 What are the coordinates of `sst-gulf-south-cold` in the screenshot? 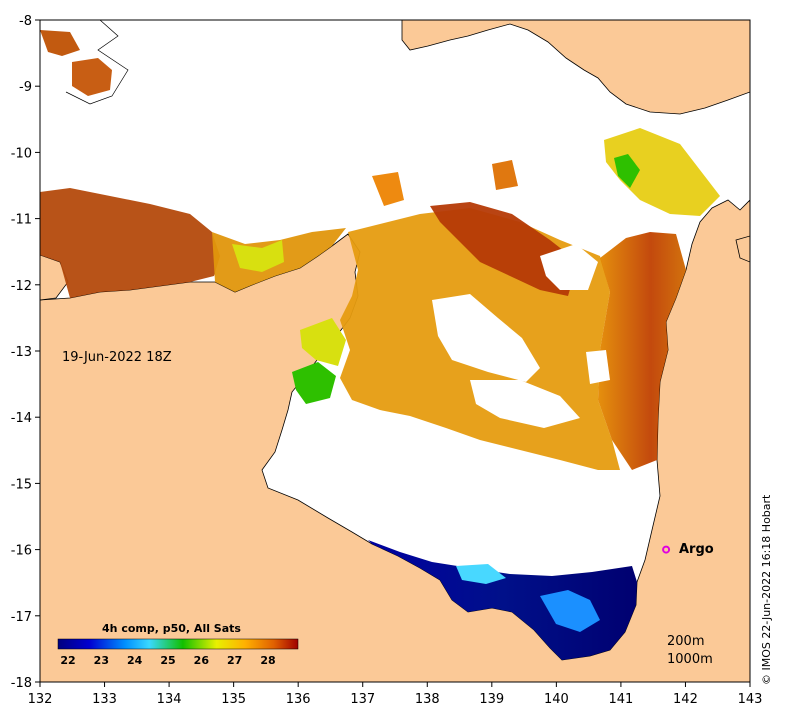 It's located at (502, 600).